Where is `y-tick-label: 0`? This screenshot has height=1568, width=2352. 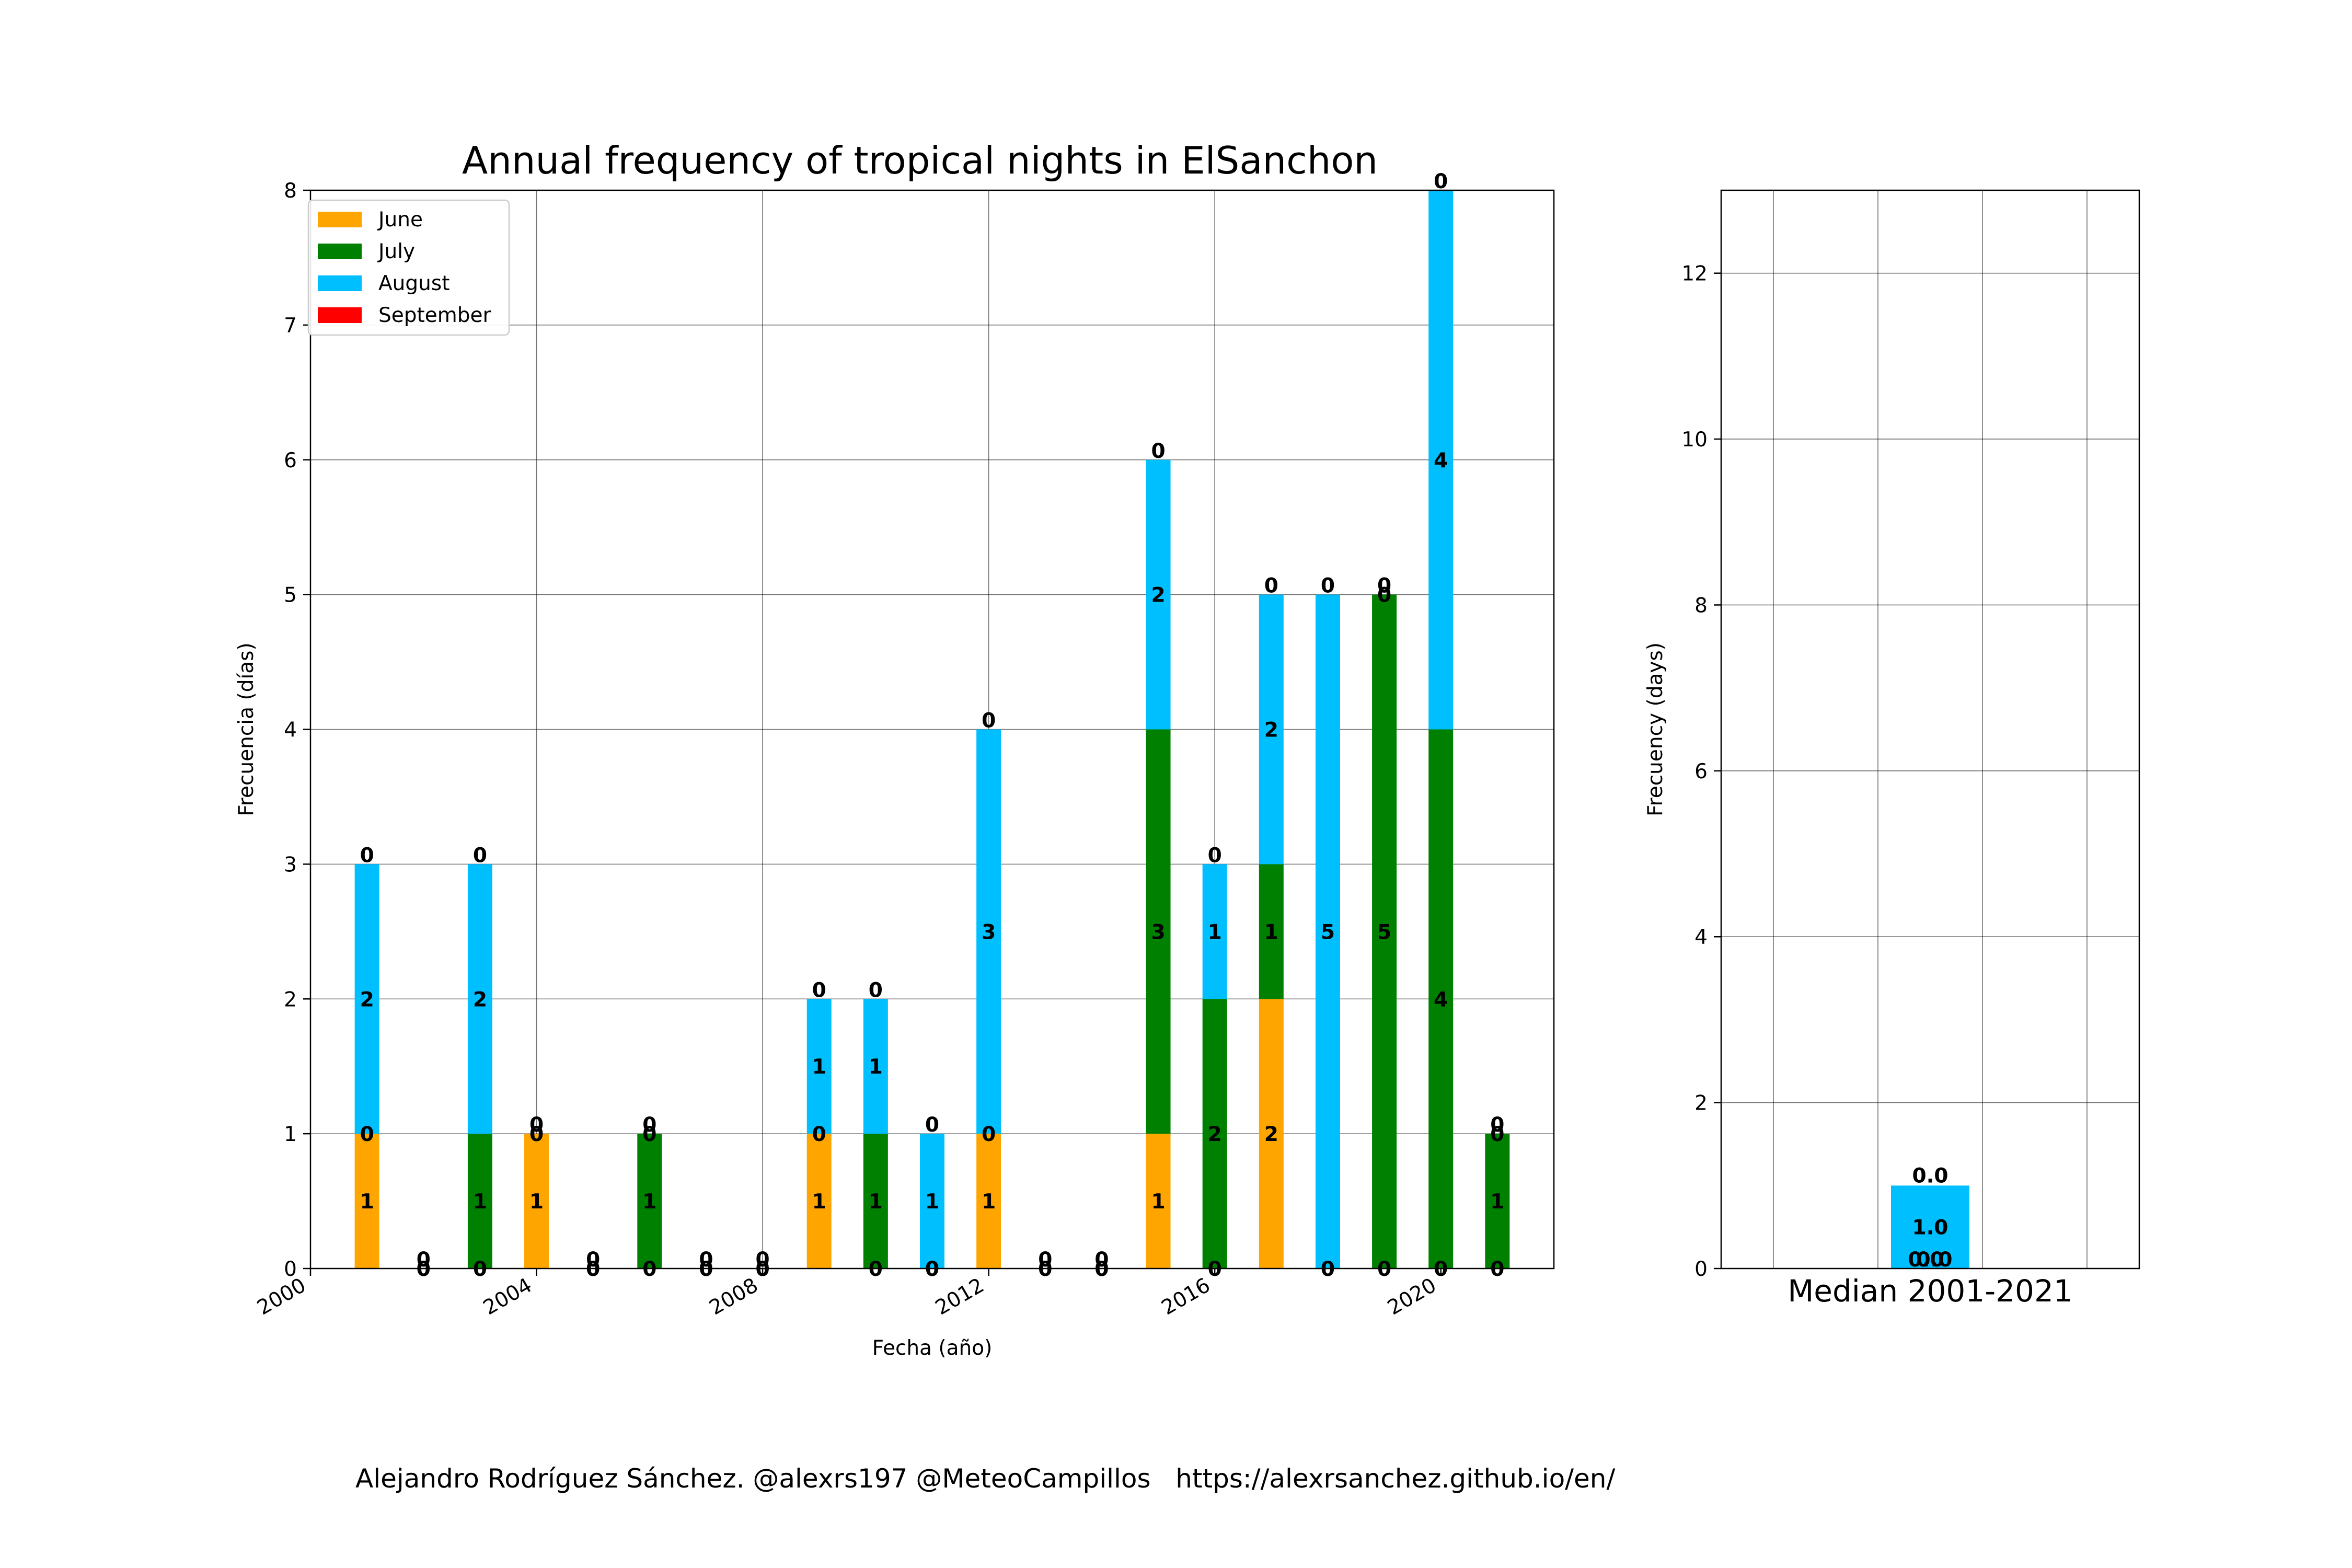
y-tick-label: 0 is located at coordinates (290, 1269).